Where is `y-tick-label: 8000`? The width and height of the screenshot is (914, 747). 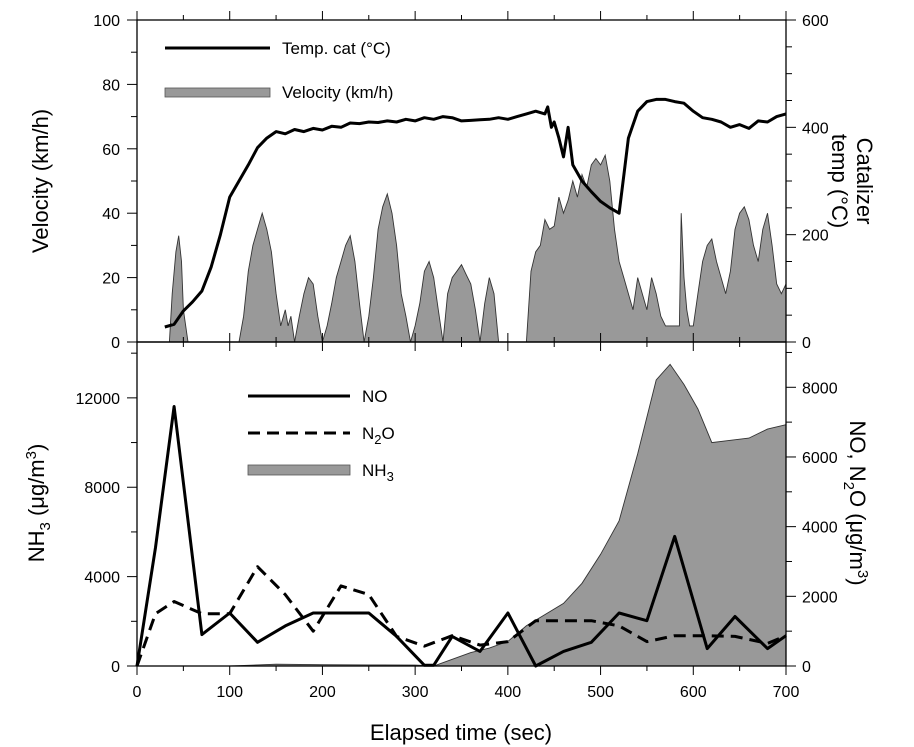 y-tick-label: 8000 is located at coordinates (102, 488).